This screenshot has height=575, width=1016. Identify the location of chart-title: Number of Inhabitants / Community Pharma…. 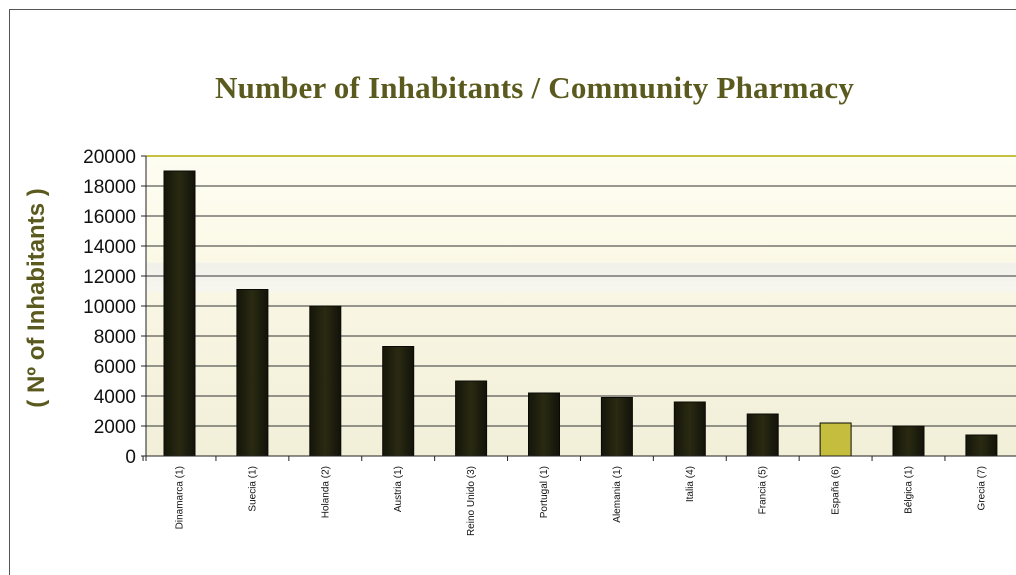
(535, 87).